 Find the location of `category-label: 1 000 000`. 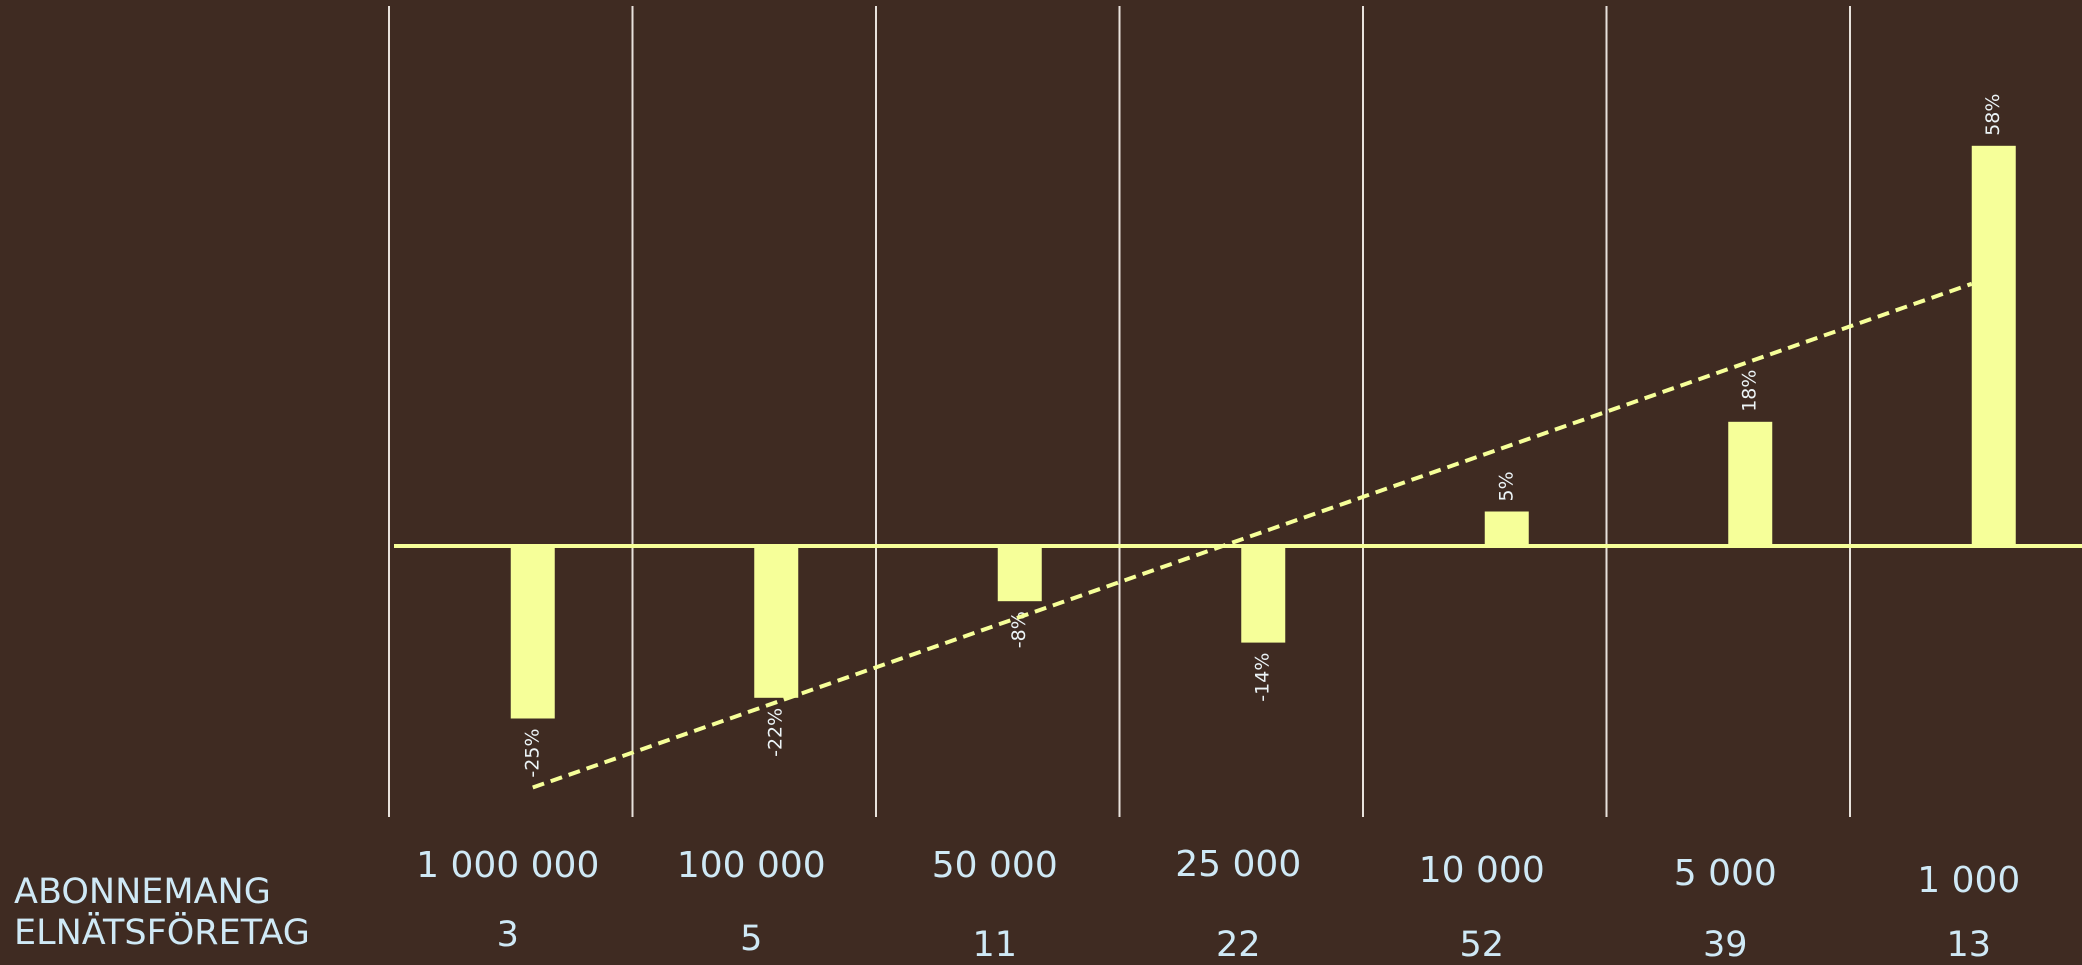

category-label: 1 000 000 is located at coordinates (508, 865).